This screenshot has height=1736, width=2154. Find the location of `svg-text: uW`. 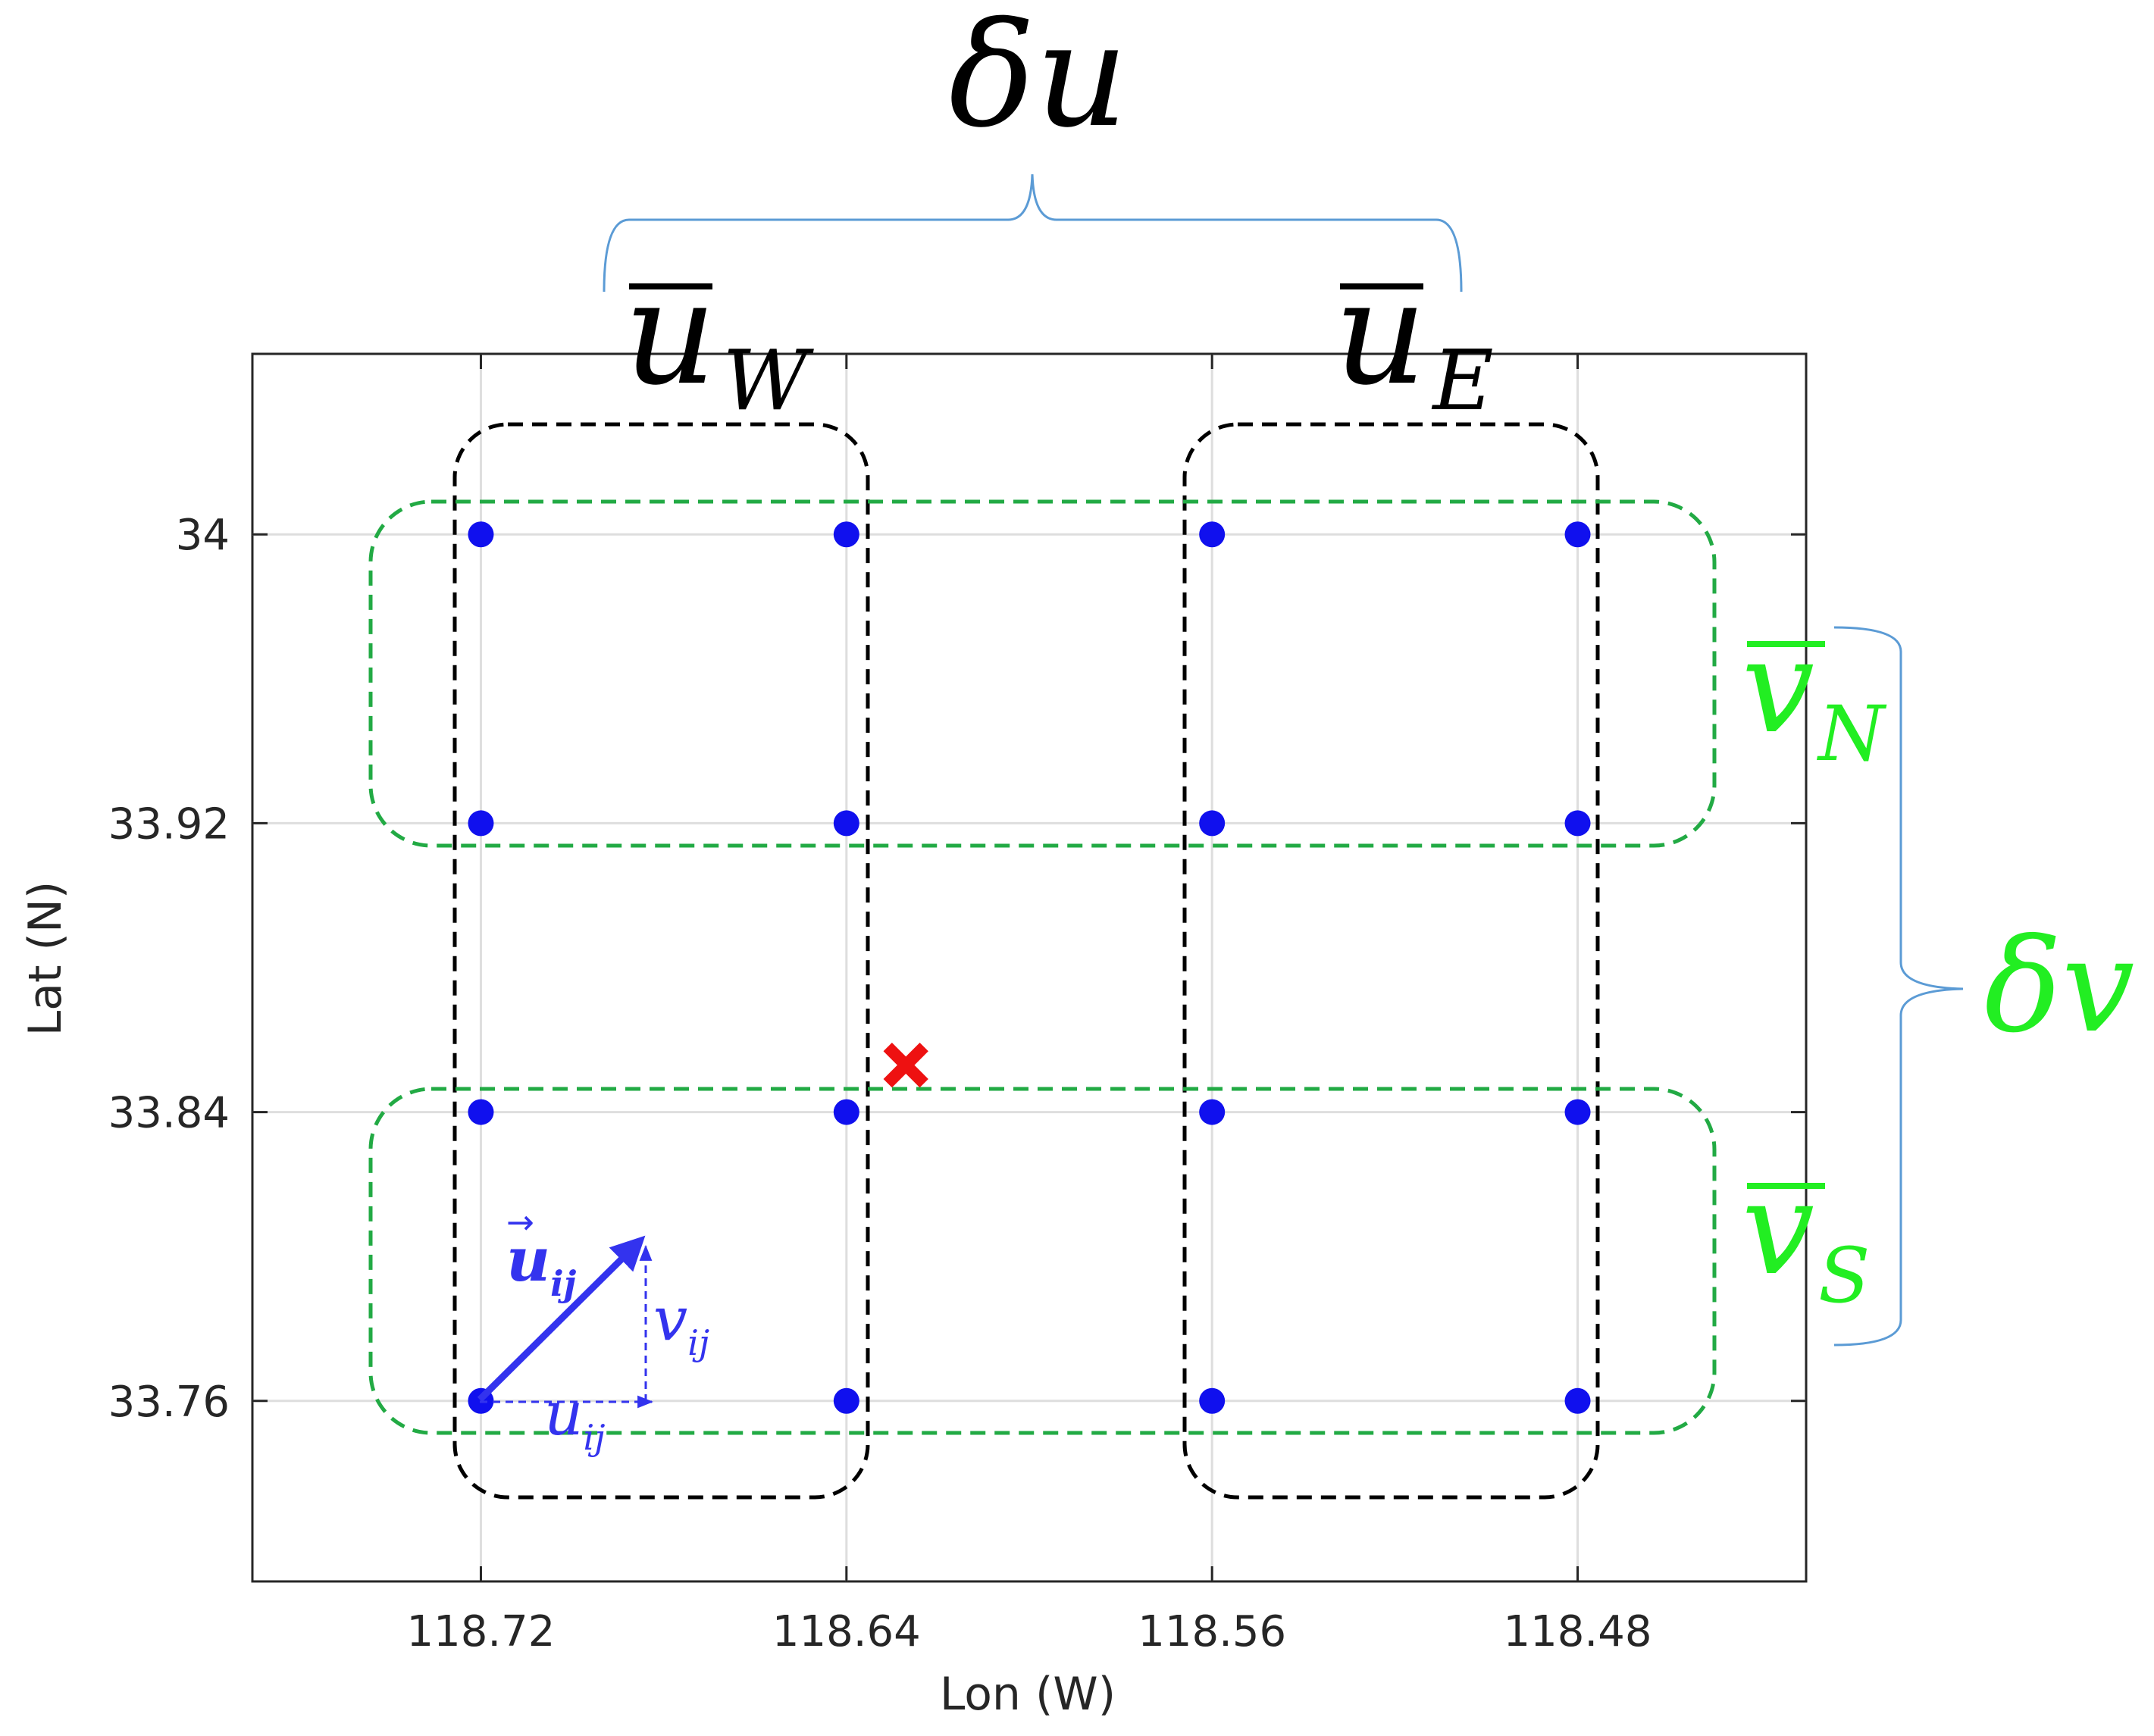

svg-text: uW is located at coordinates (719, 339).